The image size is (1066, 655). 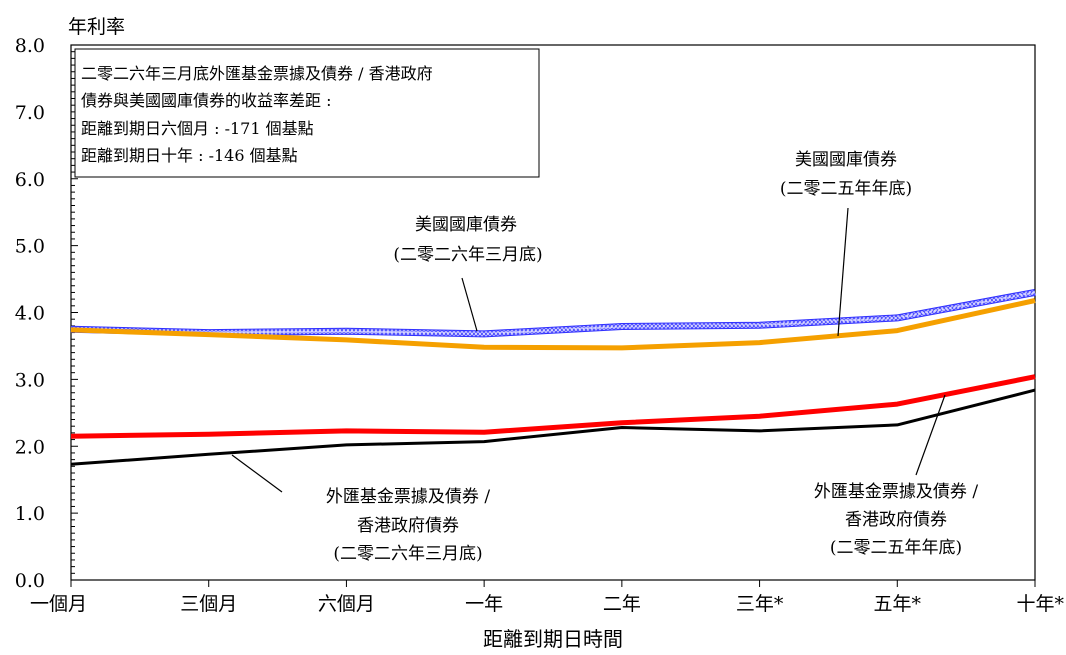 I want to click on annotation-efb-2026-line-1: 外匯基金票據及債券 /, so click(x=408, y=497).